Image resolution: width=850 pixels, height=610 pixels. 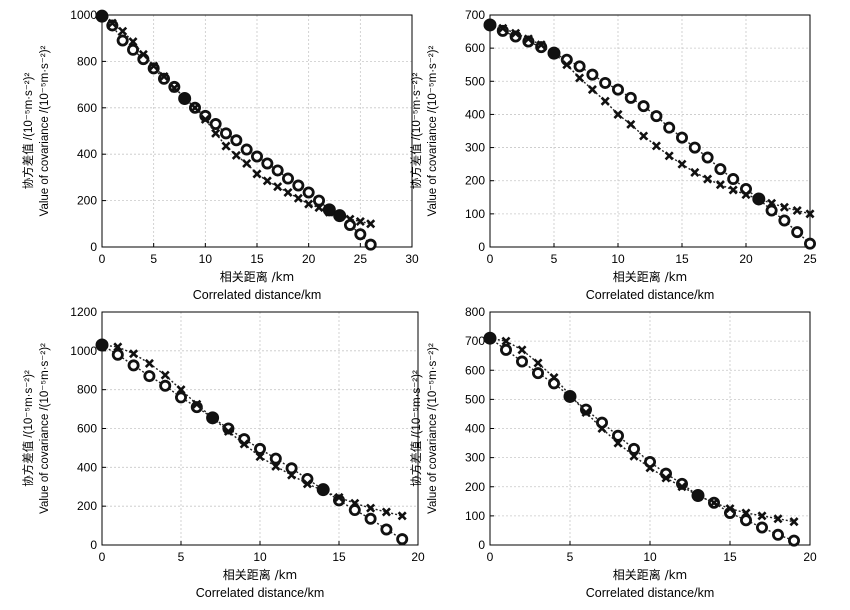 I want to click on y-tick-label: 200, so click(x=87, y=201).